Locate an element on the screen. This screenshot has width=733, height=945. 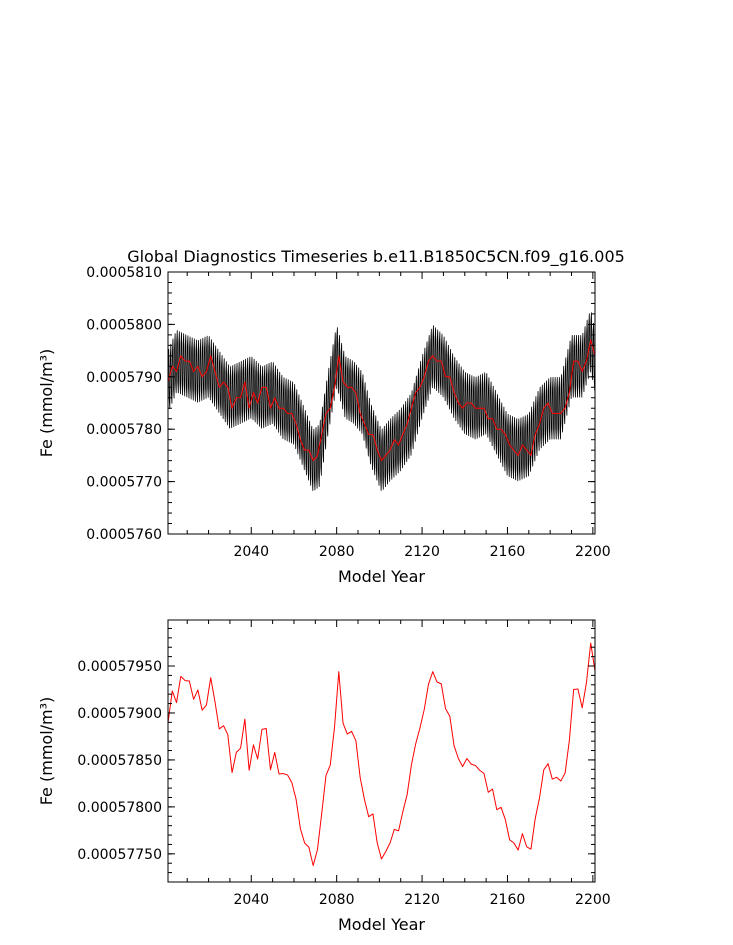
bottom-panel-x-axis-title: Model Year is located at coordinates (381, 924).